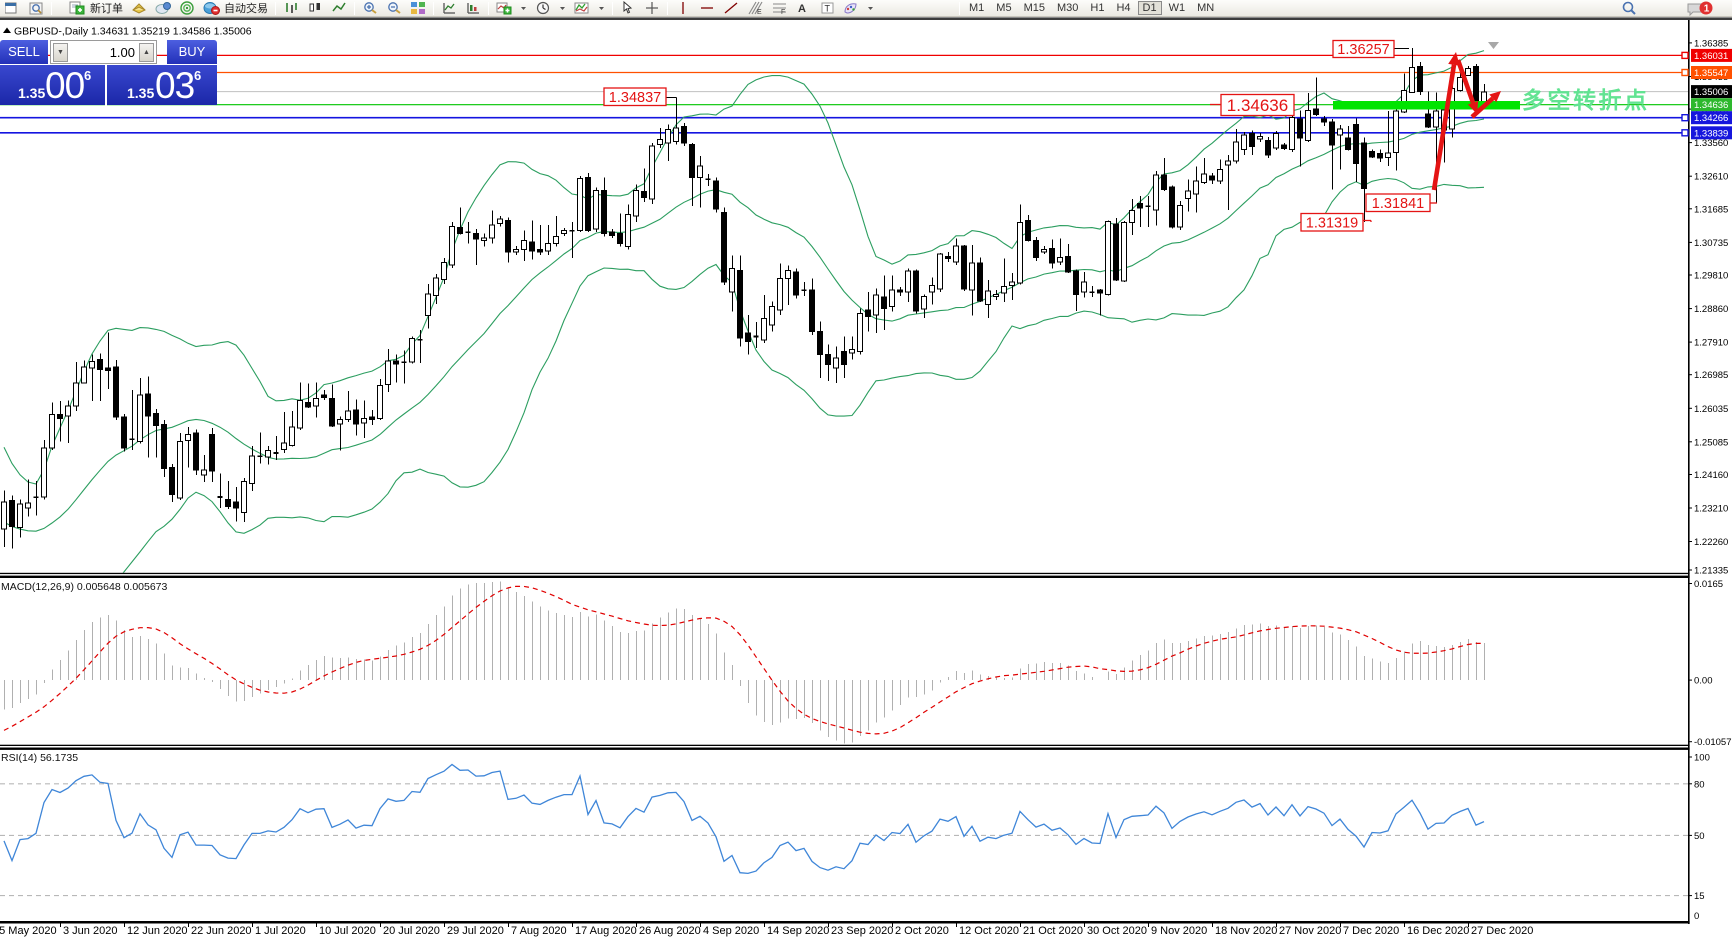 This screenshot has width=1732, height=942. I want to click on svg-text: 2 Oct 2020, so click(922, 931).